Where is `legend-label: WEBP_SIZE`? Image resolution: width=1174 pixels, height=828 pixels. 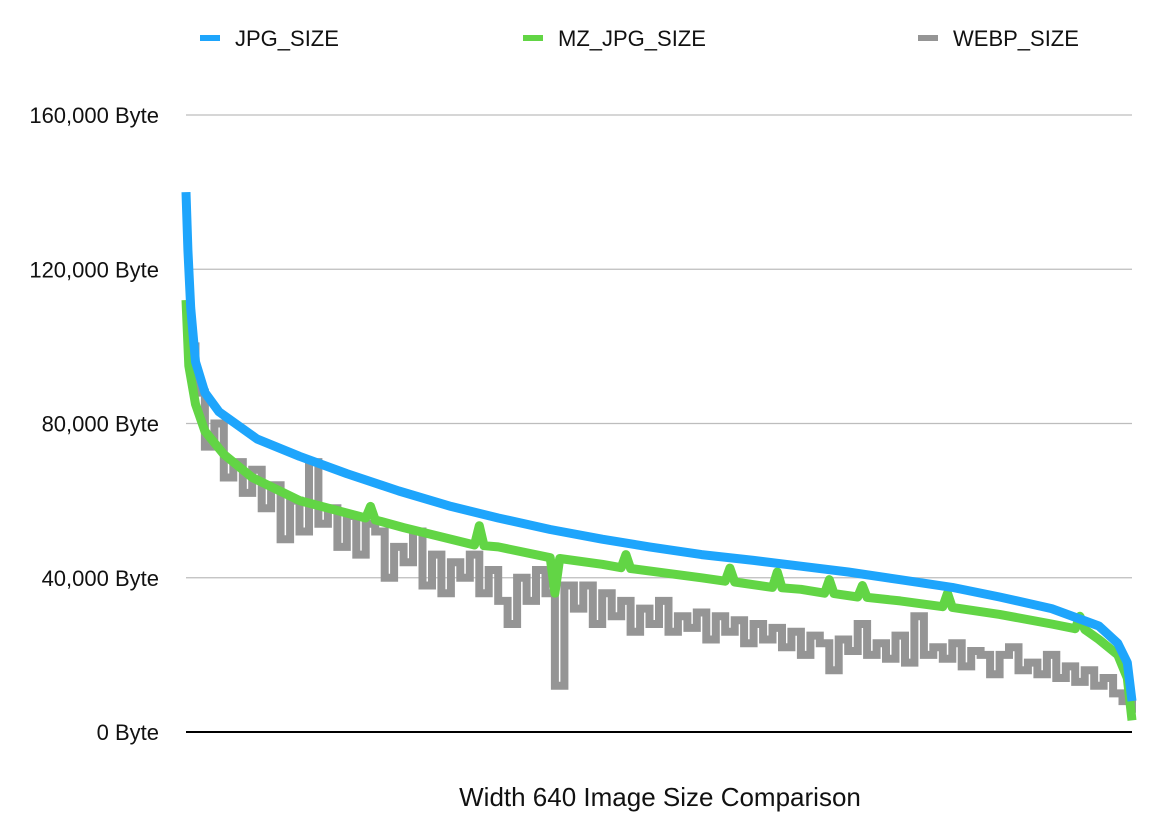
legend-label: WEBP_SIZE is located at coordinates (1016, 38).